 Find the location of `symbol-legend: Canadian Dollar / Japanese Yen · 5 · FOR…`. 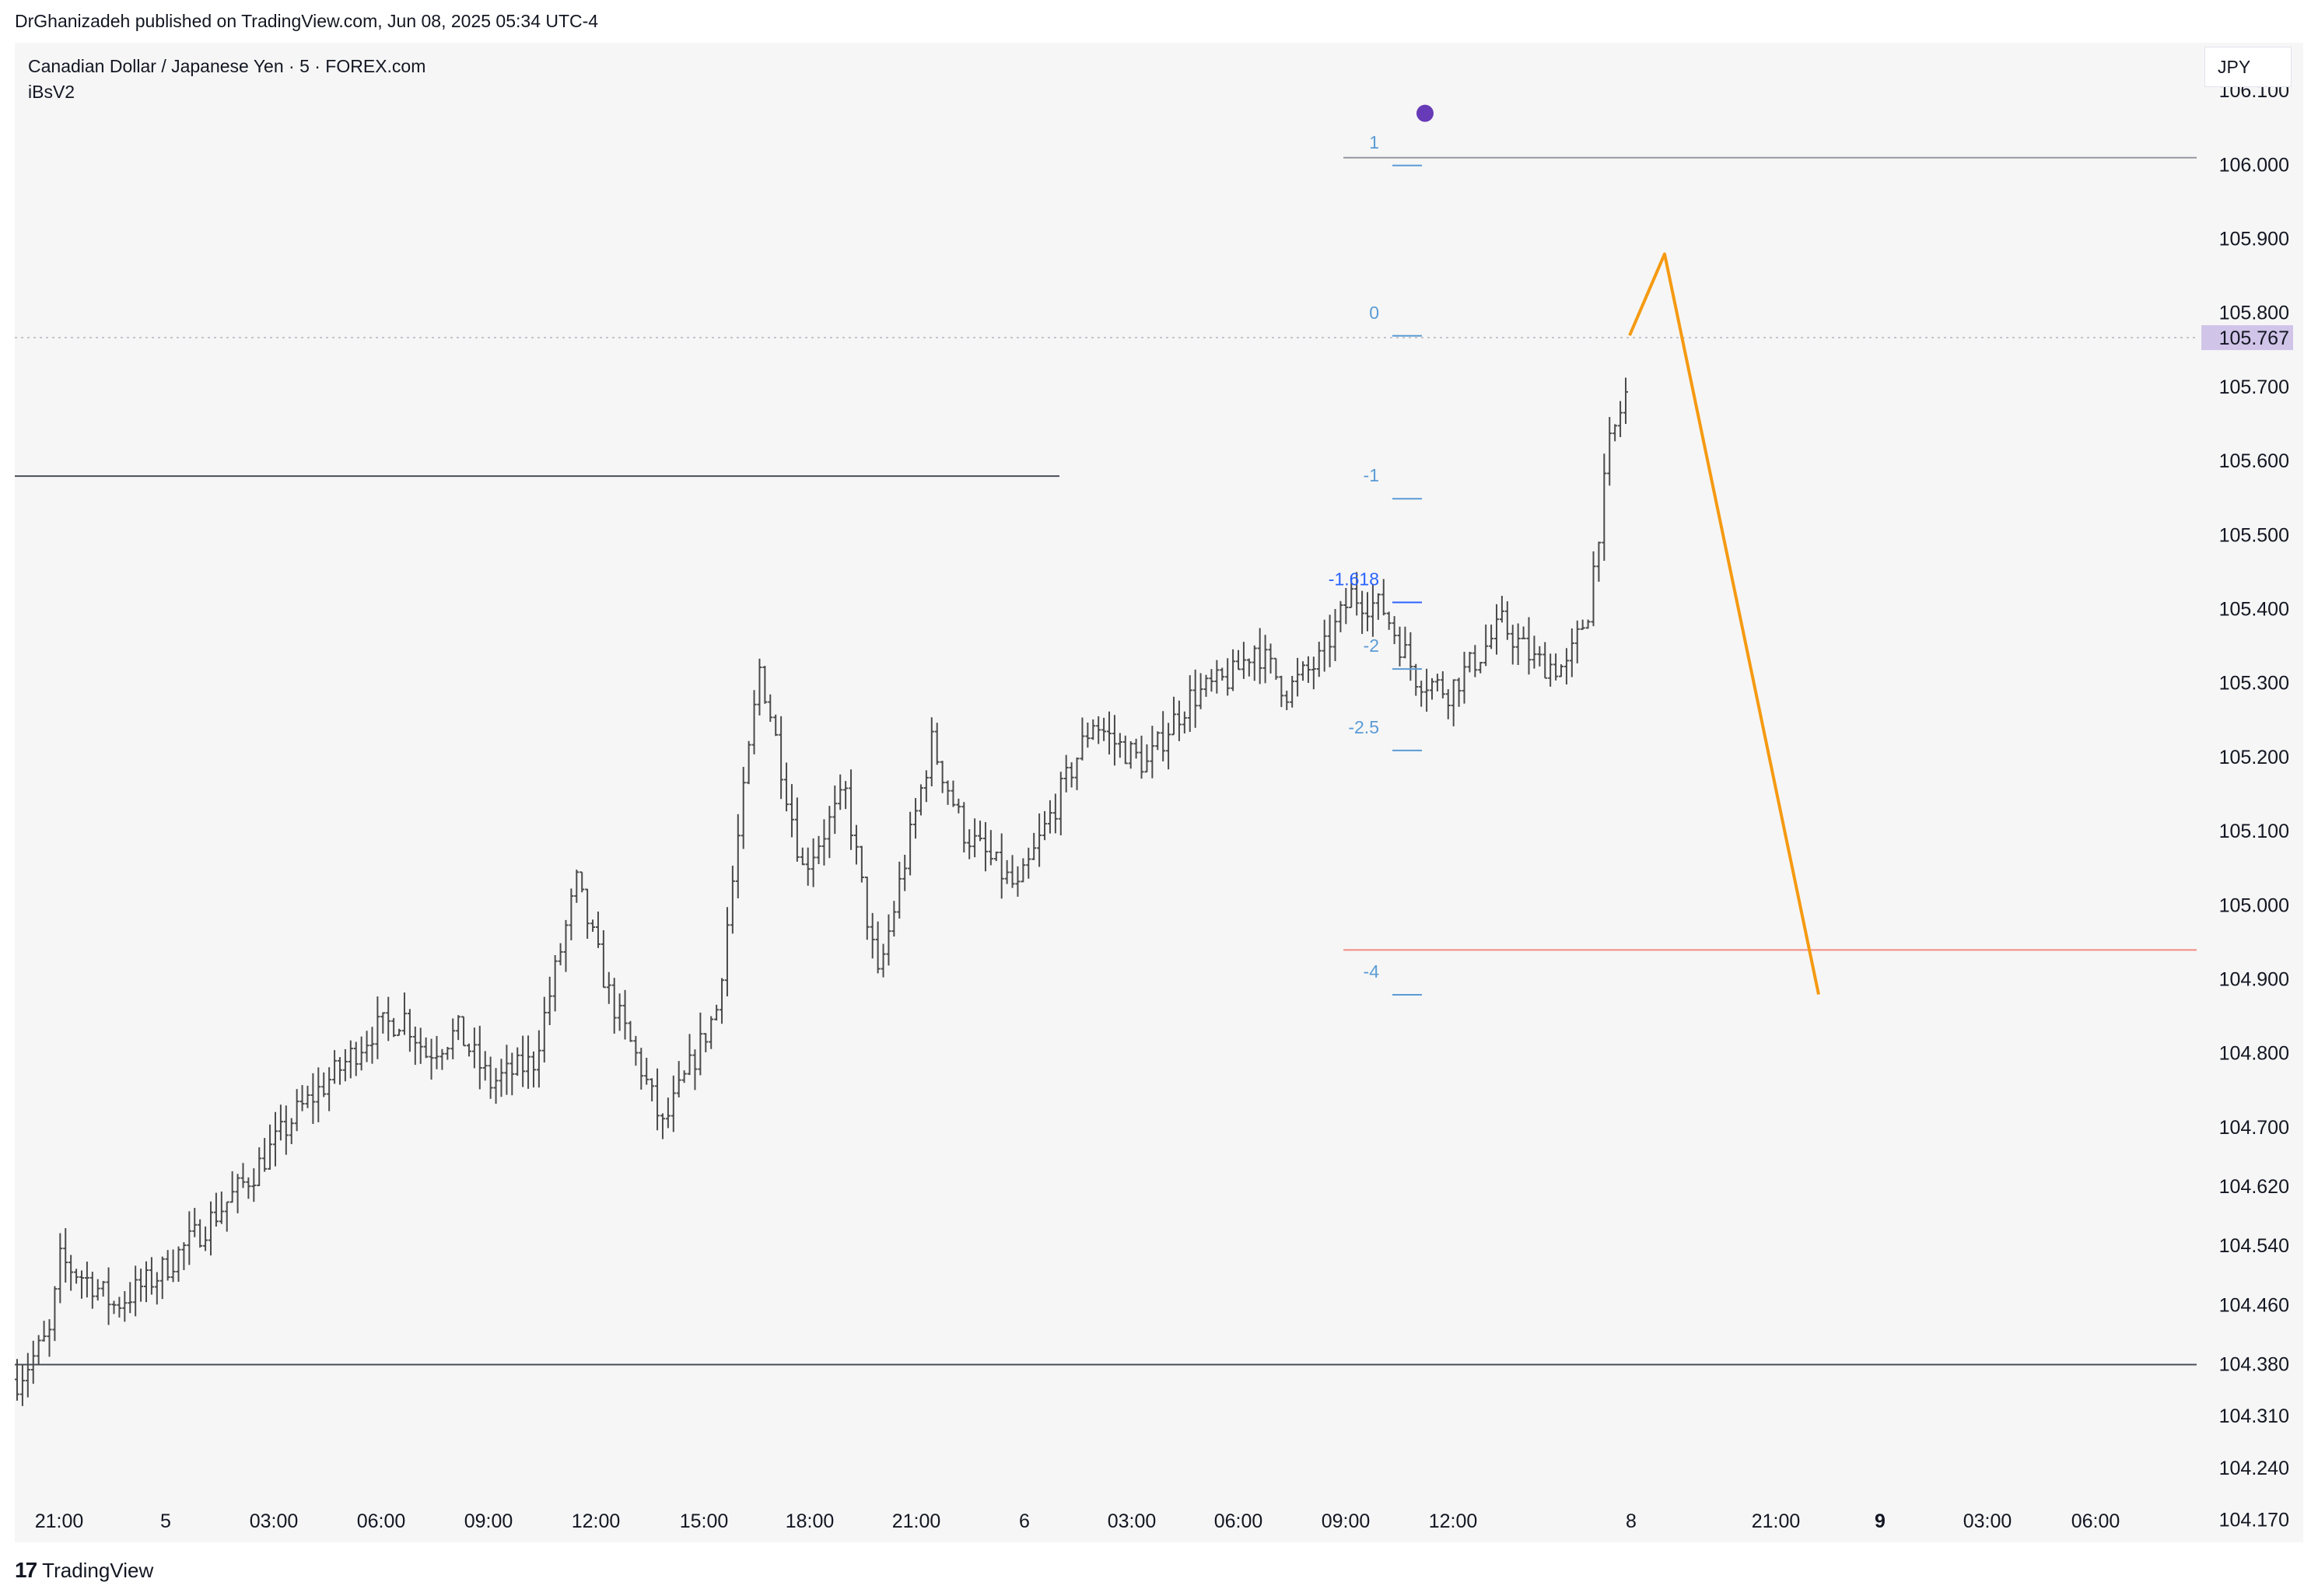

symbol-legend: Canadian Dollar / Japanese Yen · 5 · FOR… is located at coordinates (227, 66).